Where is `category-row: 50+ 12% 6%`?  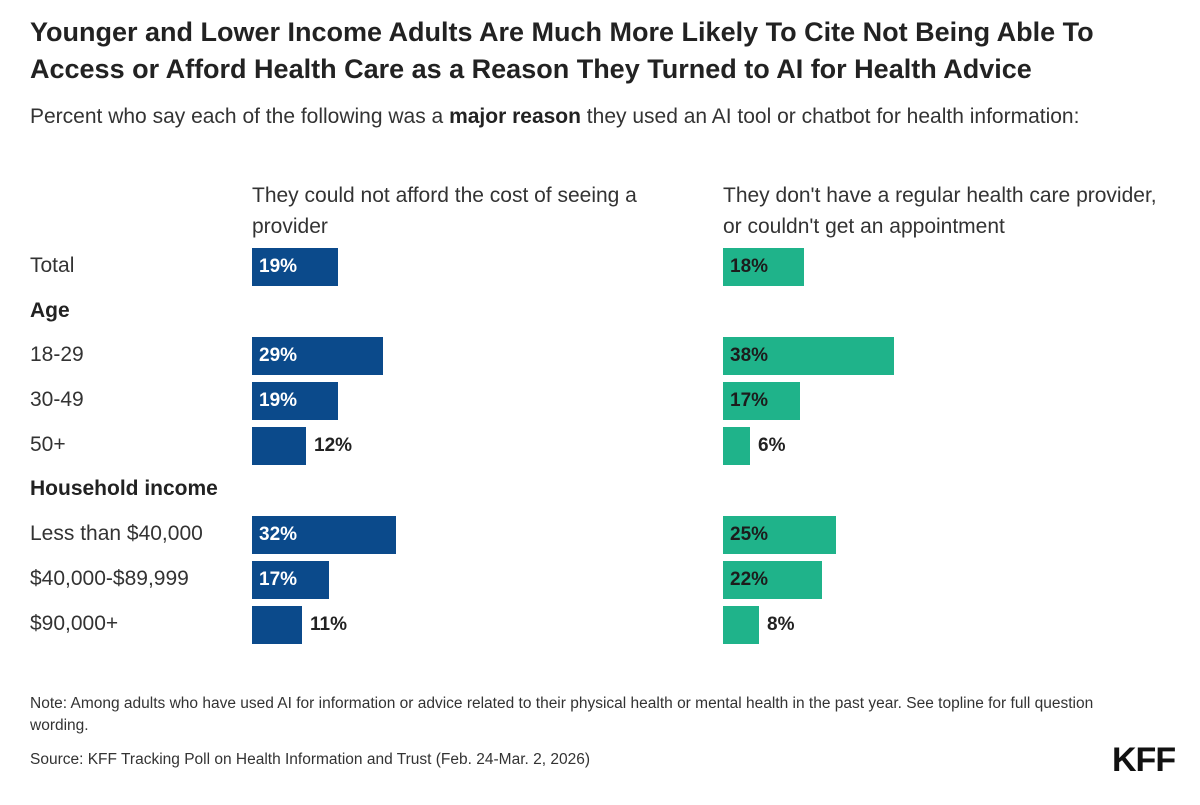 category-row: 50+ 12% 6% is located at coordinates (600, 447).